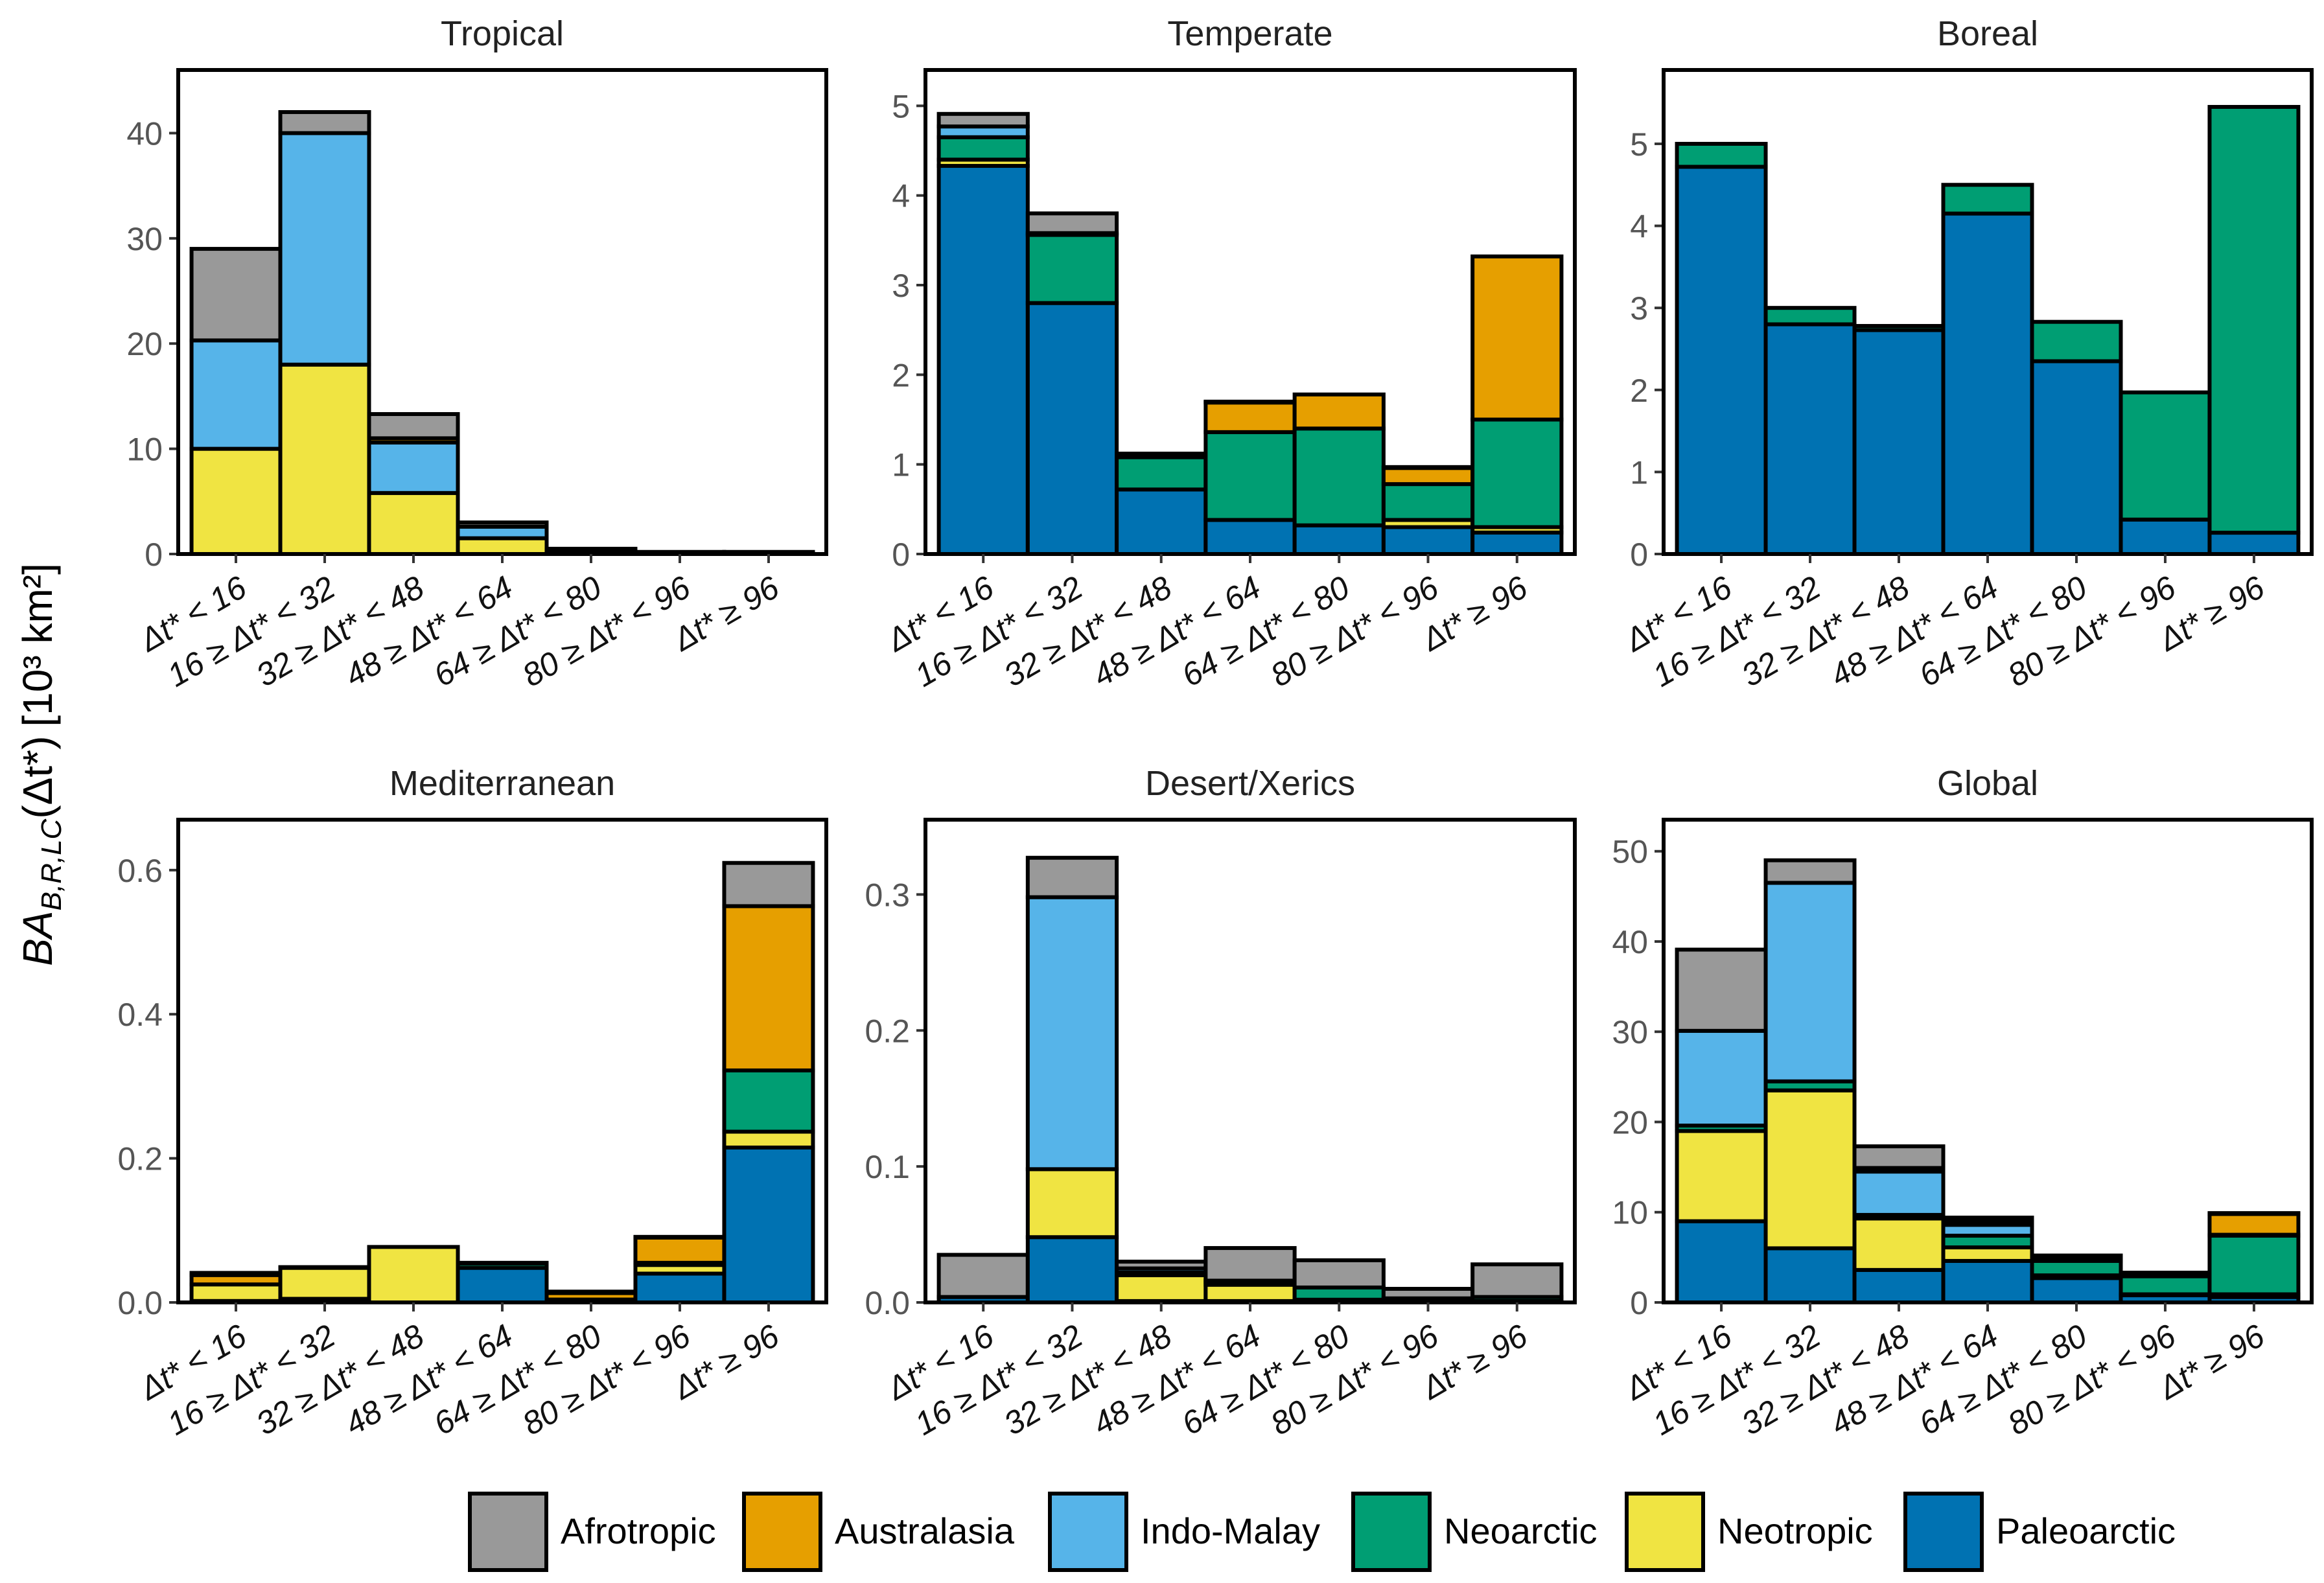 The image size is (2324, 1583). What do you see at coordinates (1795, 1531) in the screenshot?
I see `legend-label: Neotropic` at bounding box center [1795, 1531].